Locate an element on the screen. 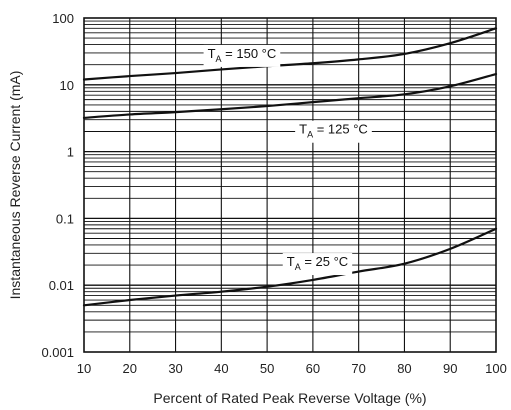  y-tick-label: 10 is located at coordinates (67, 85).